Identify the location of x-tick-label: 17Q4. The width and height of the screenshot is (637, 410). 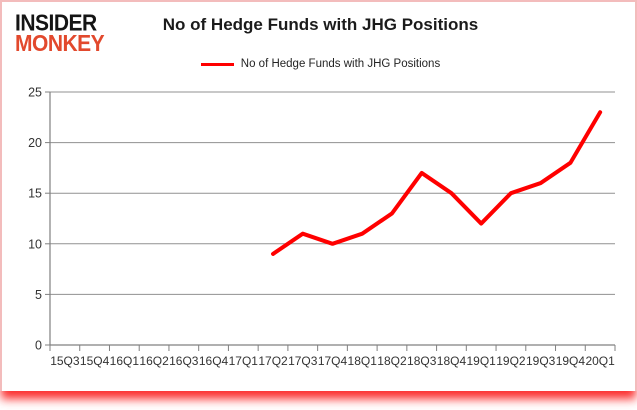
(333, 361).